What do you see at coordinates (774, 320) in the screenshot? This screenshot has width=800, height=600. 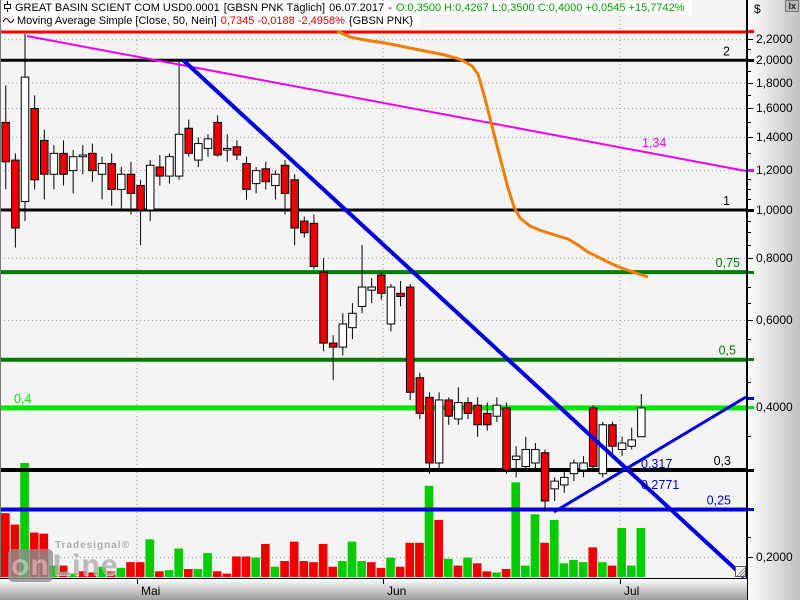 I see `price-tick-label: 0,6000` at bounding box center [774, 320].